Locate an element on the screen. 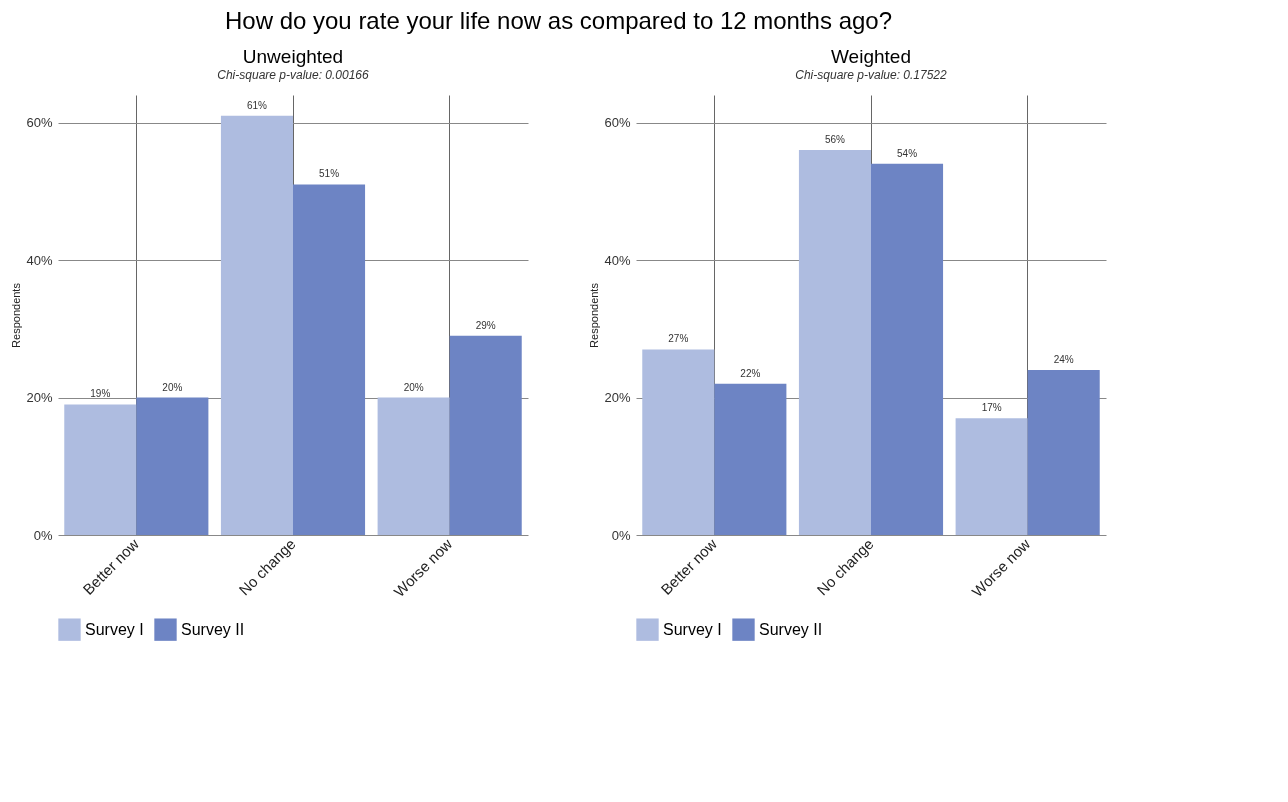  data-label: 54% is located at coordinates (907, 153).